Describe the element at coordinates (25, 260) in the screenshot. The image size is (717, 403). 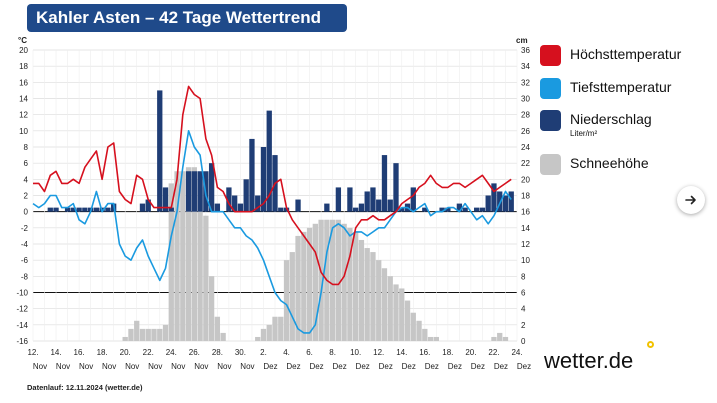
I see `y-left-tick-label: -6` at that location.